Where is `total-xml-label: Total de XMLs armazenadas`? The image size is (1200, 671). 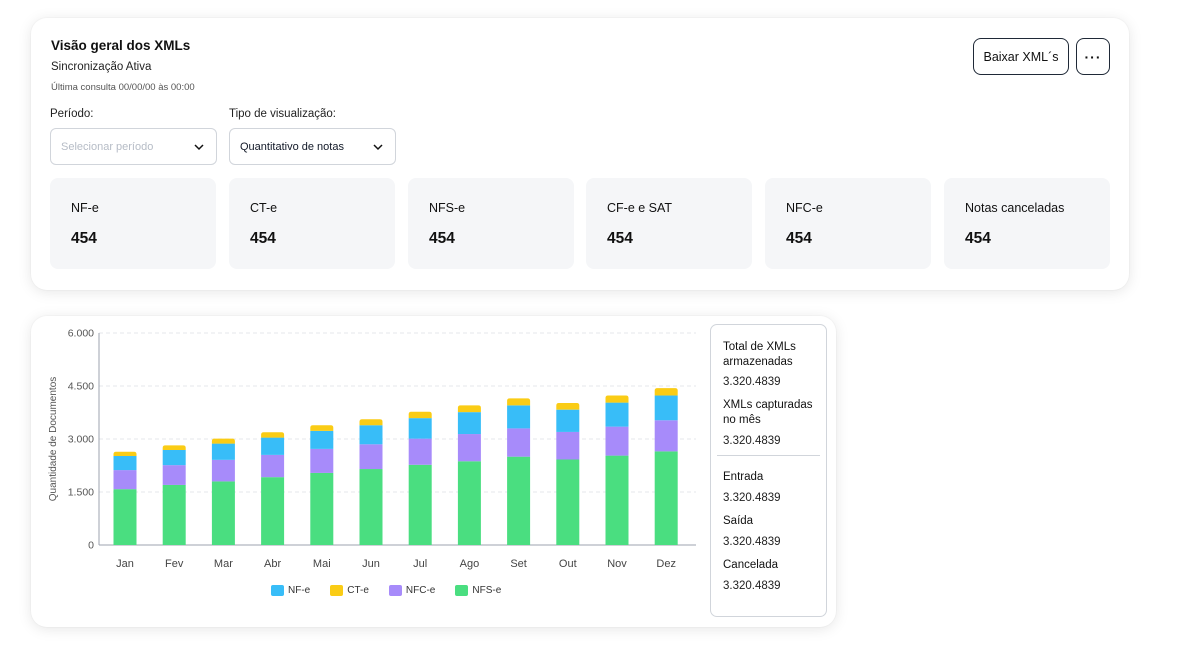
total-xml-label: Total de XMLs armazenadas is located at coordinates (759, 354).